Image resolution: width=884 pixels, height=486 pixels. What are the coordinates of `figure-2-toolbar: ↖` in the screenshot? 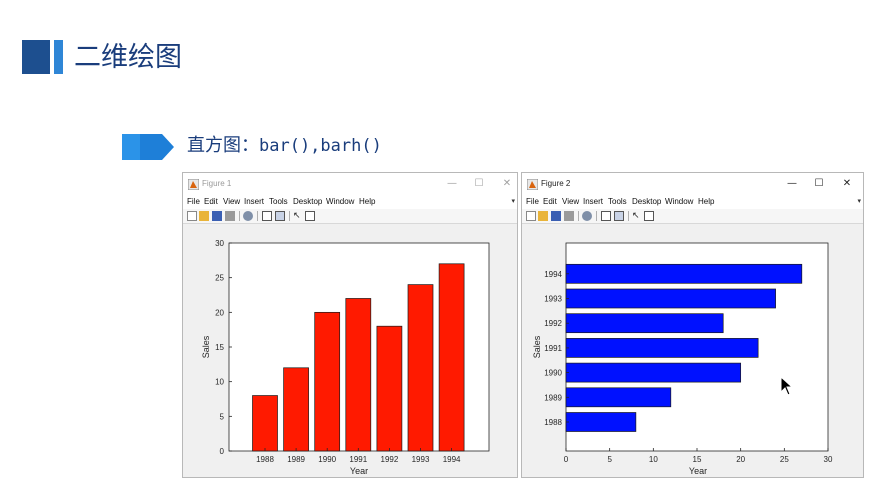 It's located at (692, 216).